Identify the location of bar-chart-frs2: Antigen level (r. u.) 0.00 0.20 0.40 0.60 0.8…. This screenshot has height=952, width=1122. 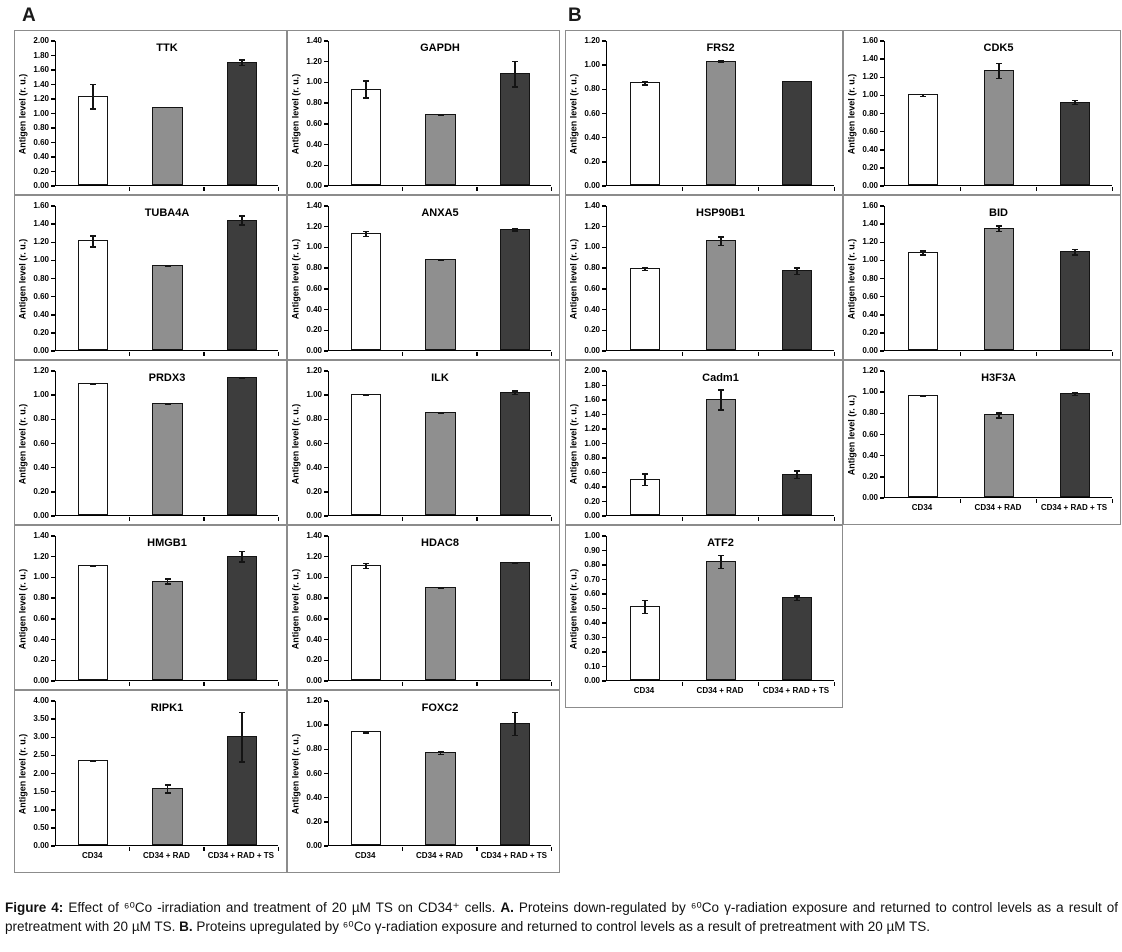
(704, 112).